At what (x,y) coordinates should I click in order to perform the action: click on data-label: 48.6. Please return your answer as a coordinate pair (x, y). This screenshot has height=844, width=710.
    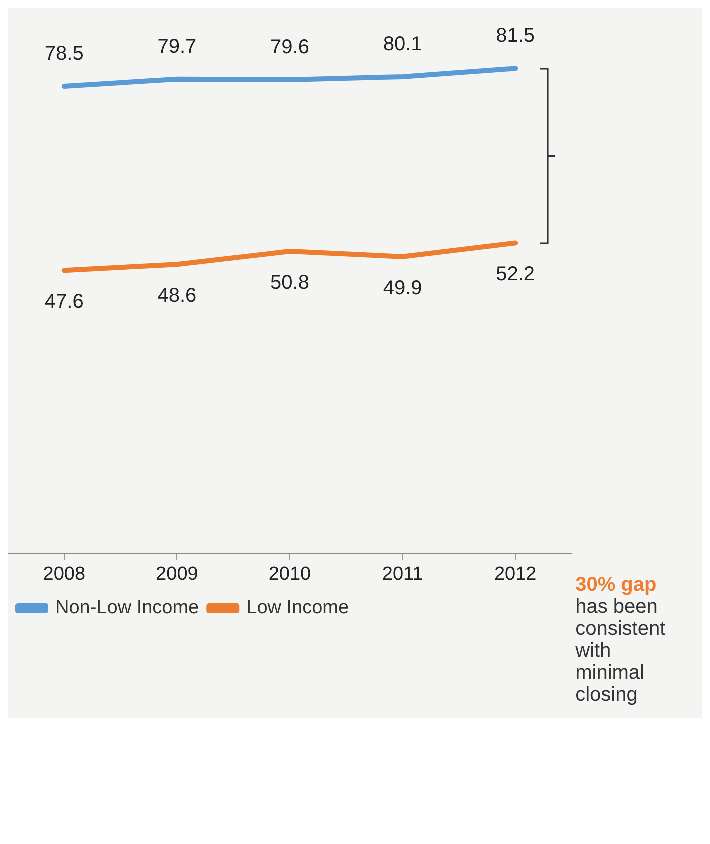
    Looking at the image, I should click on (177, 296).